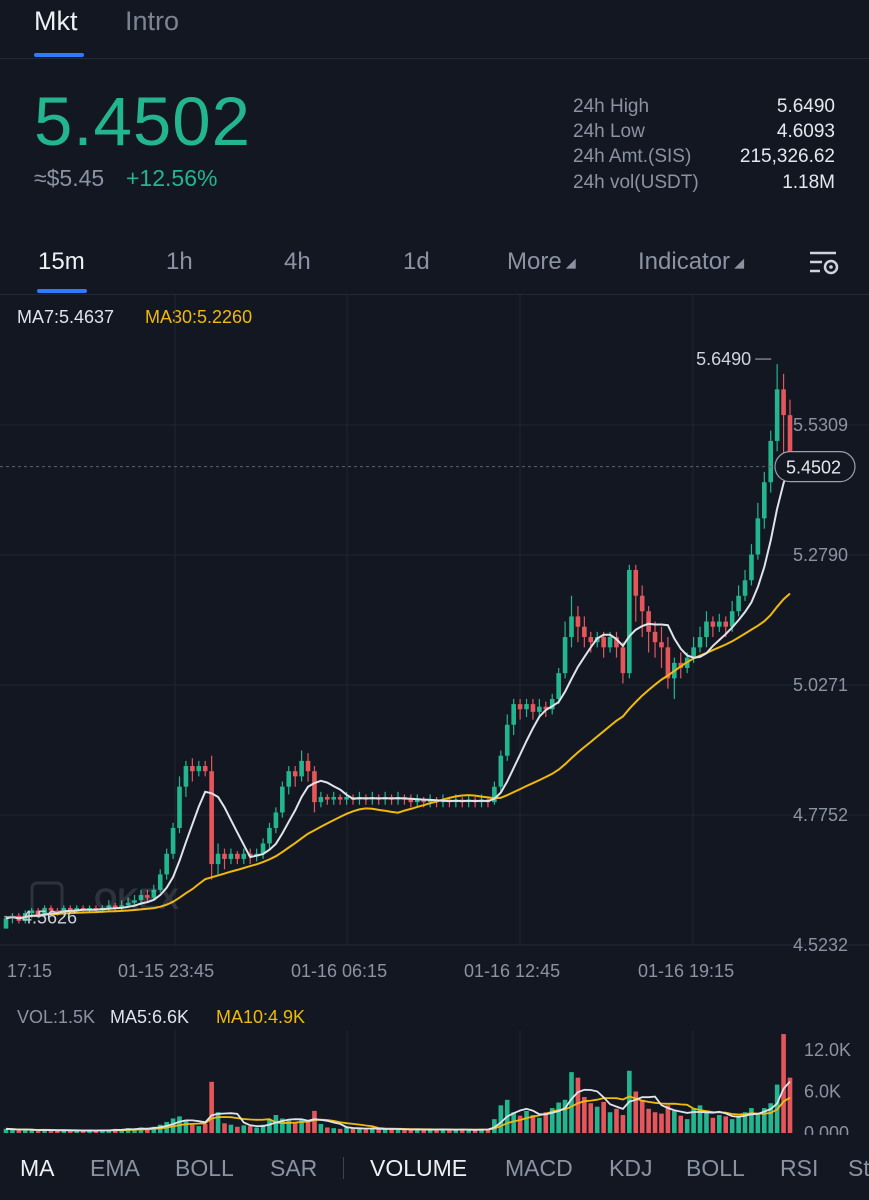  I want to click on caret-up-icon: ◢, so click(739, 262).